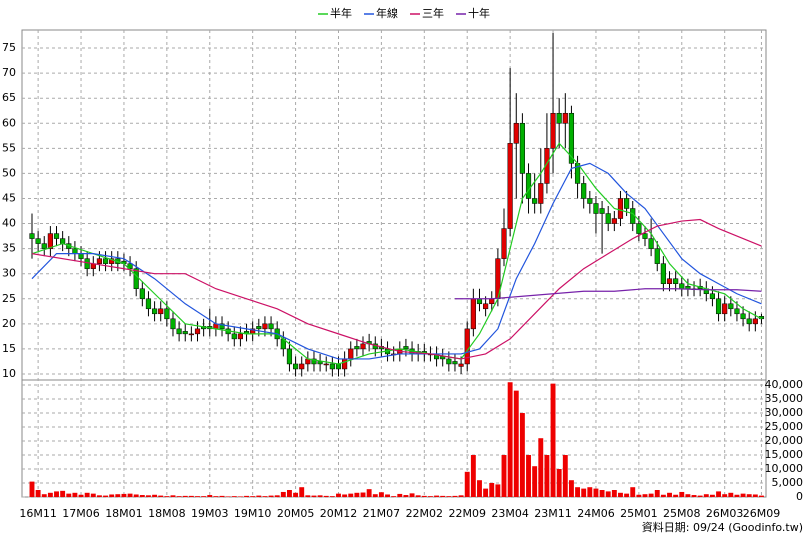  I want to click on y-tick-label: 75, so click(9, 47).